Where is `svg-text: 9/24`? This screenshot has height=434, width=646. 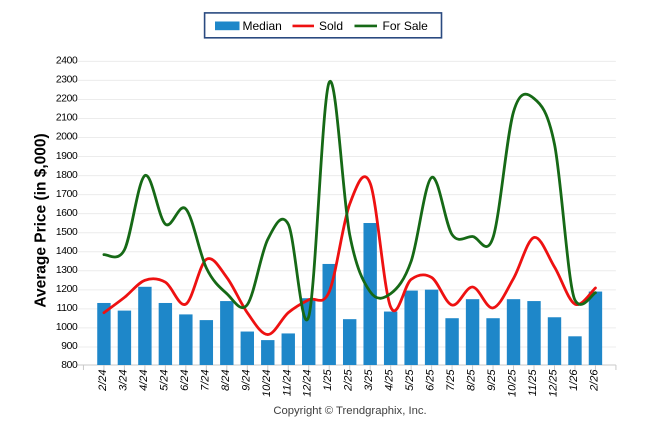
svg-text: 9/24 is located at coordinates (246, 380).